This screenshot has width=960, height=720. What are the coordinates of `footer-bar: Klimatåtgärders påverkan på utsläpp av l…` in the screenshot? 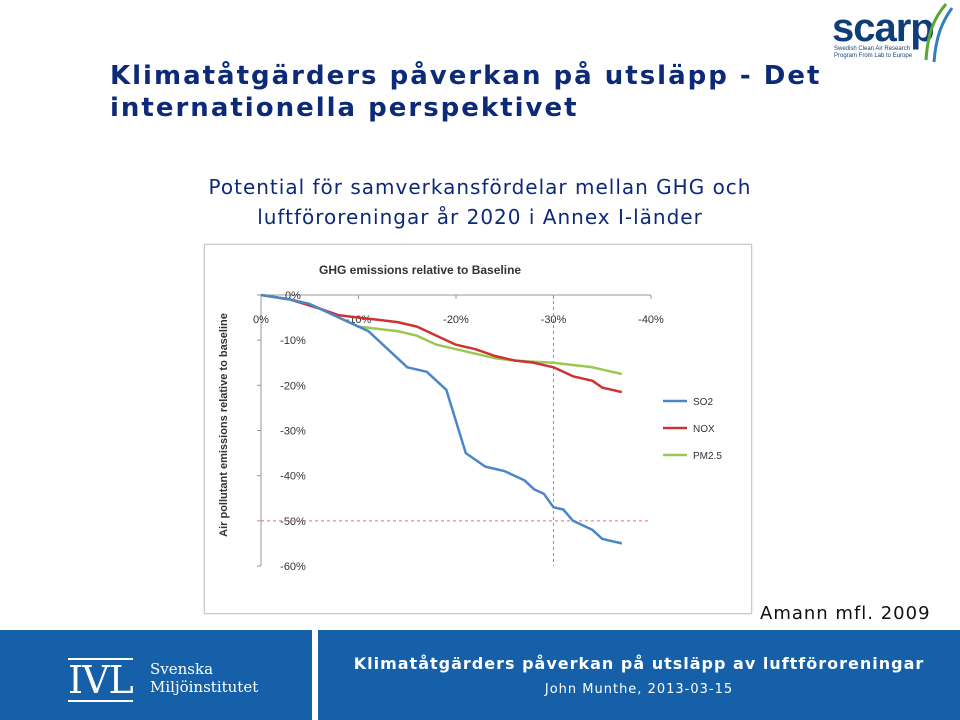 It's located at (639, 675).